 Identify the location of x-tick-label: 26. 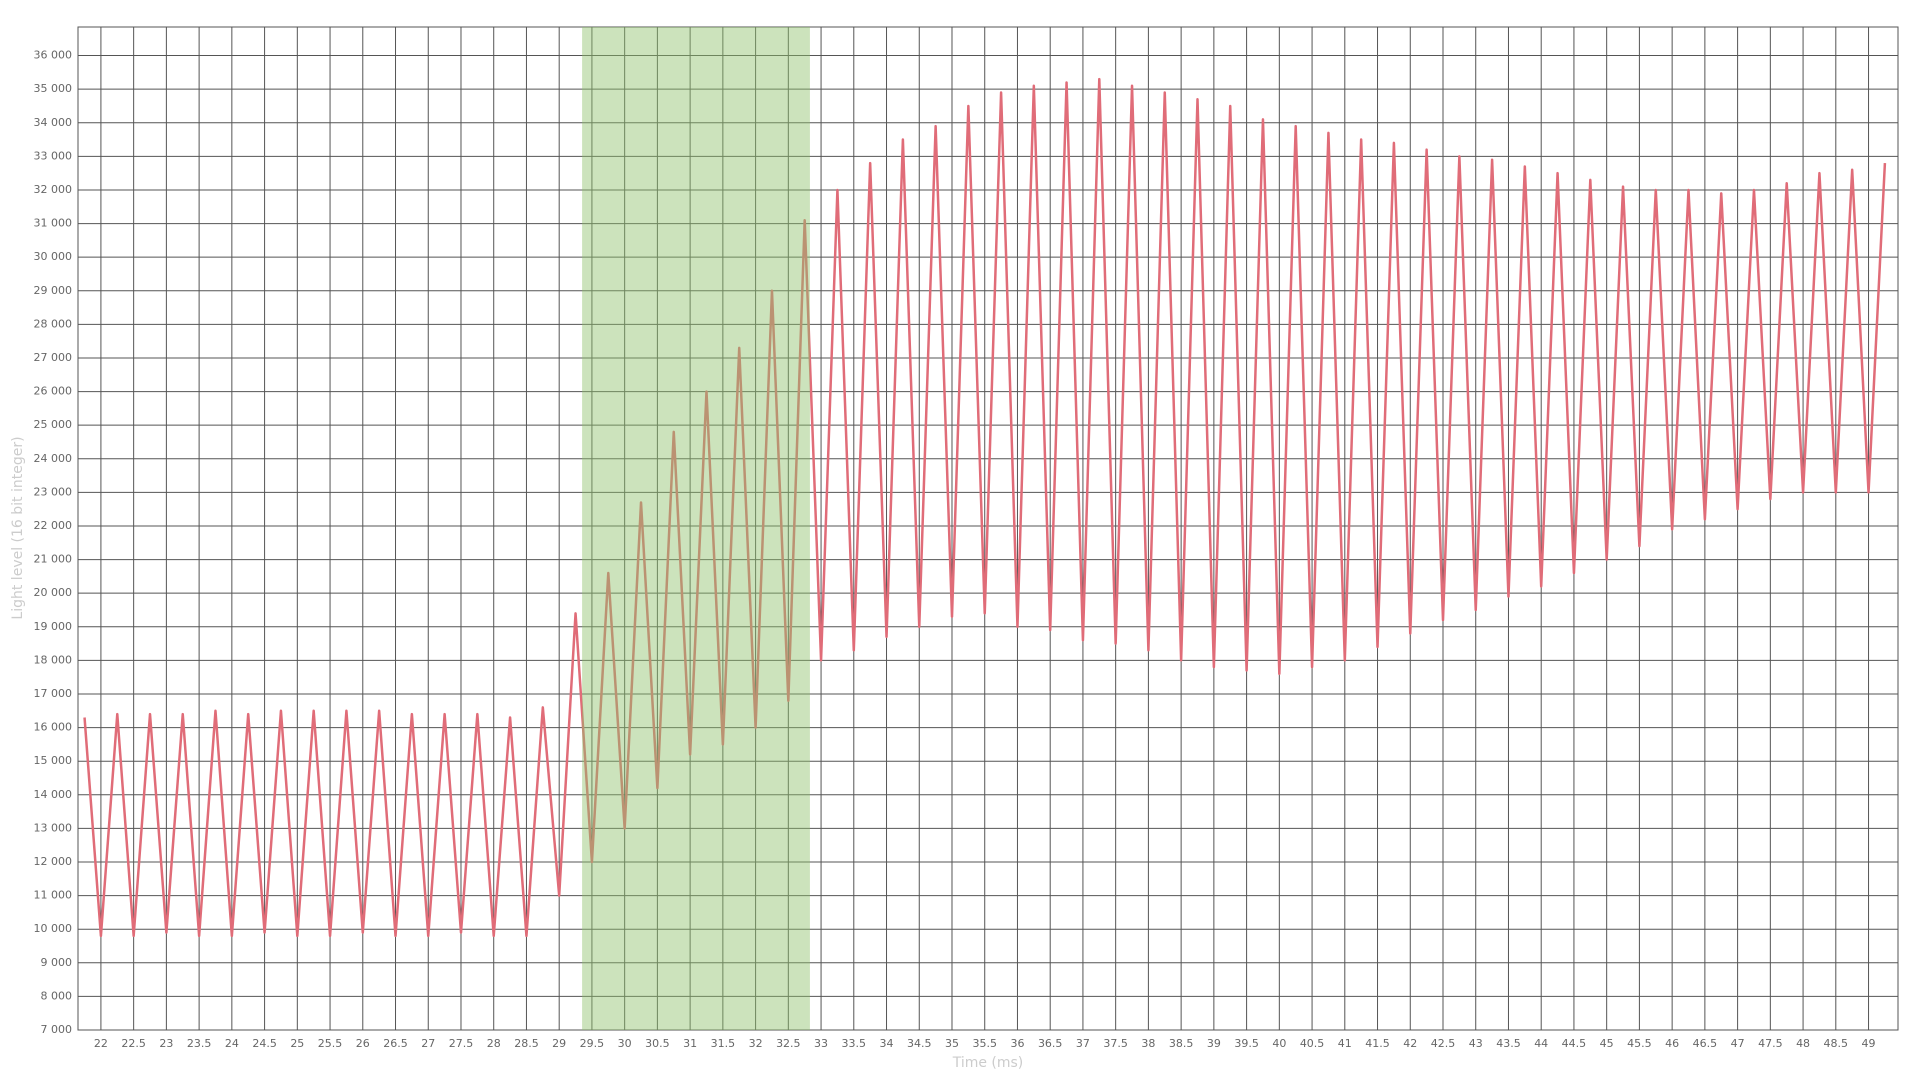
(363, 1043).